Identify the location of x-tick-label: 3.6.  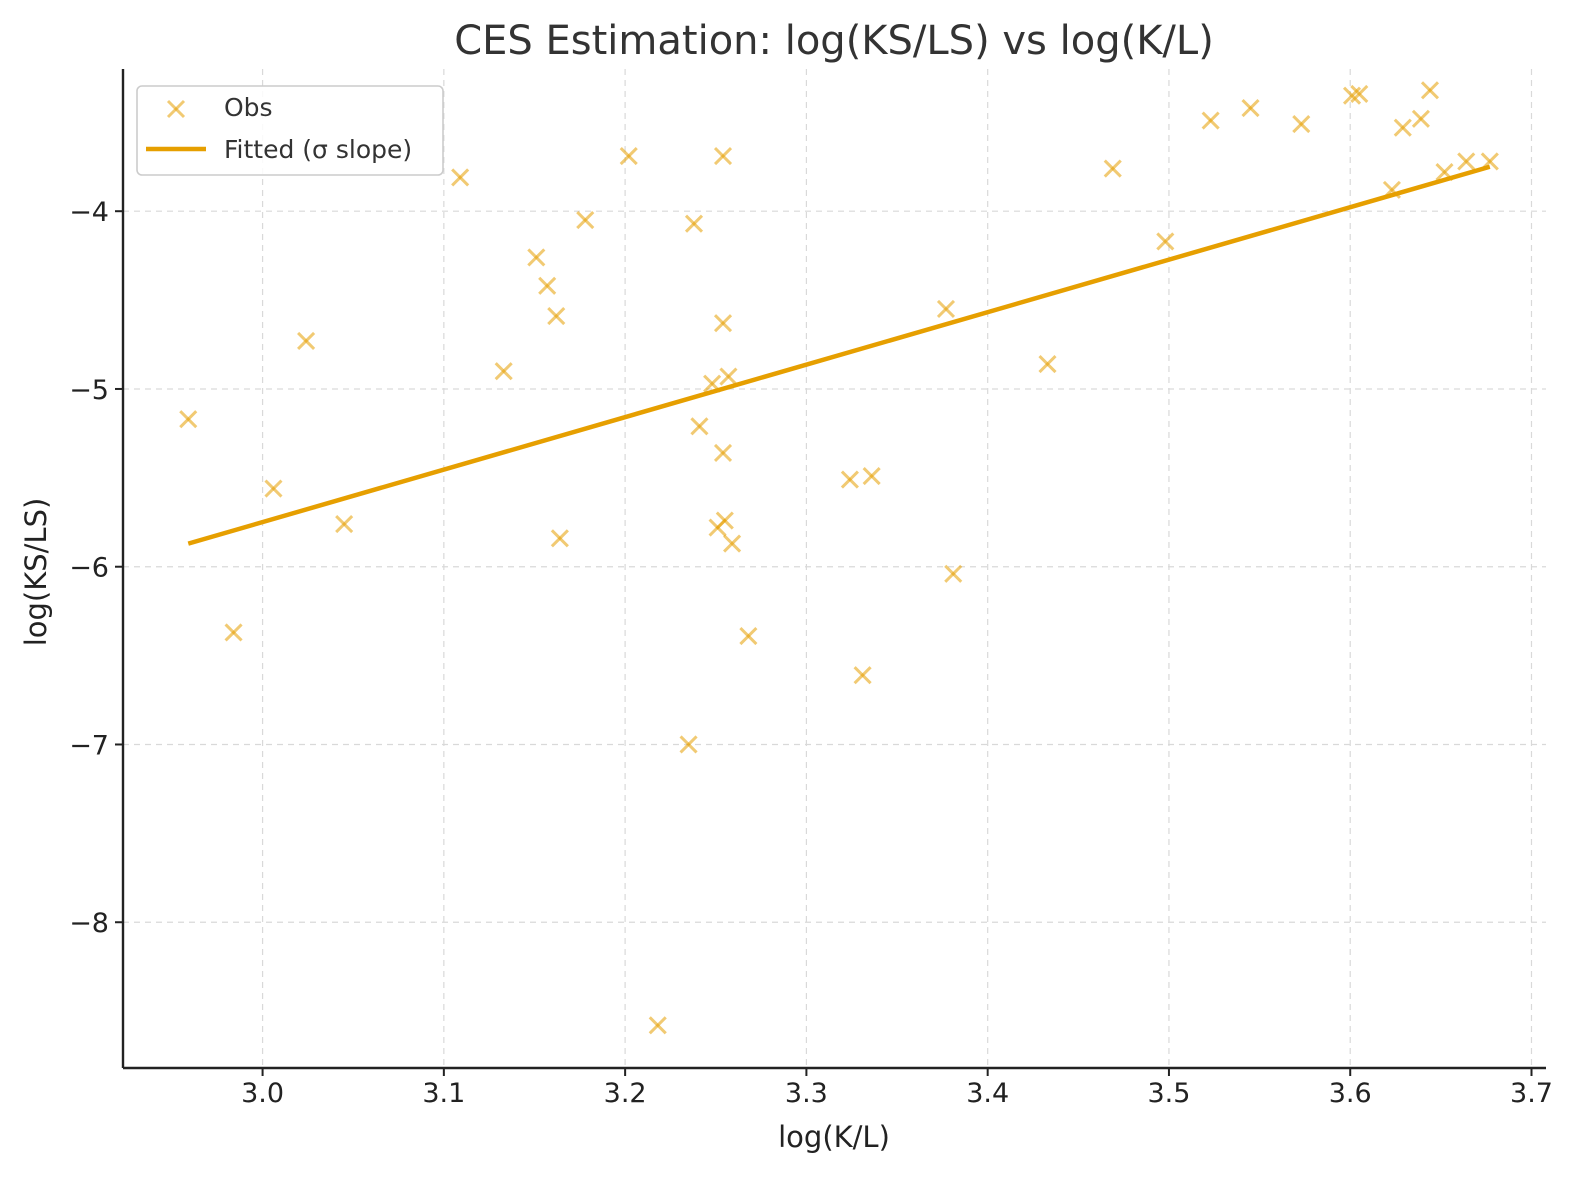
(1350, 1093).